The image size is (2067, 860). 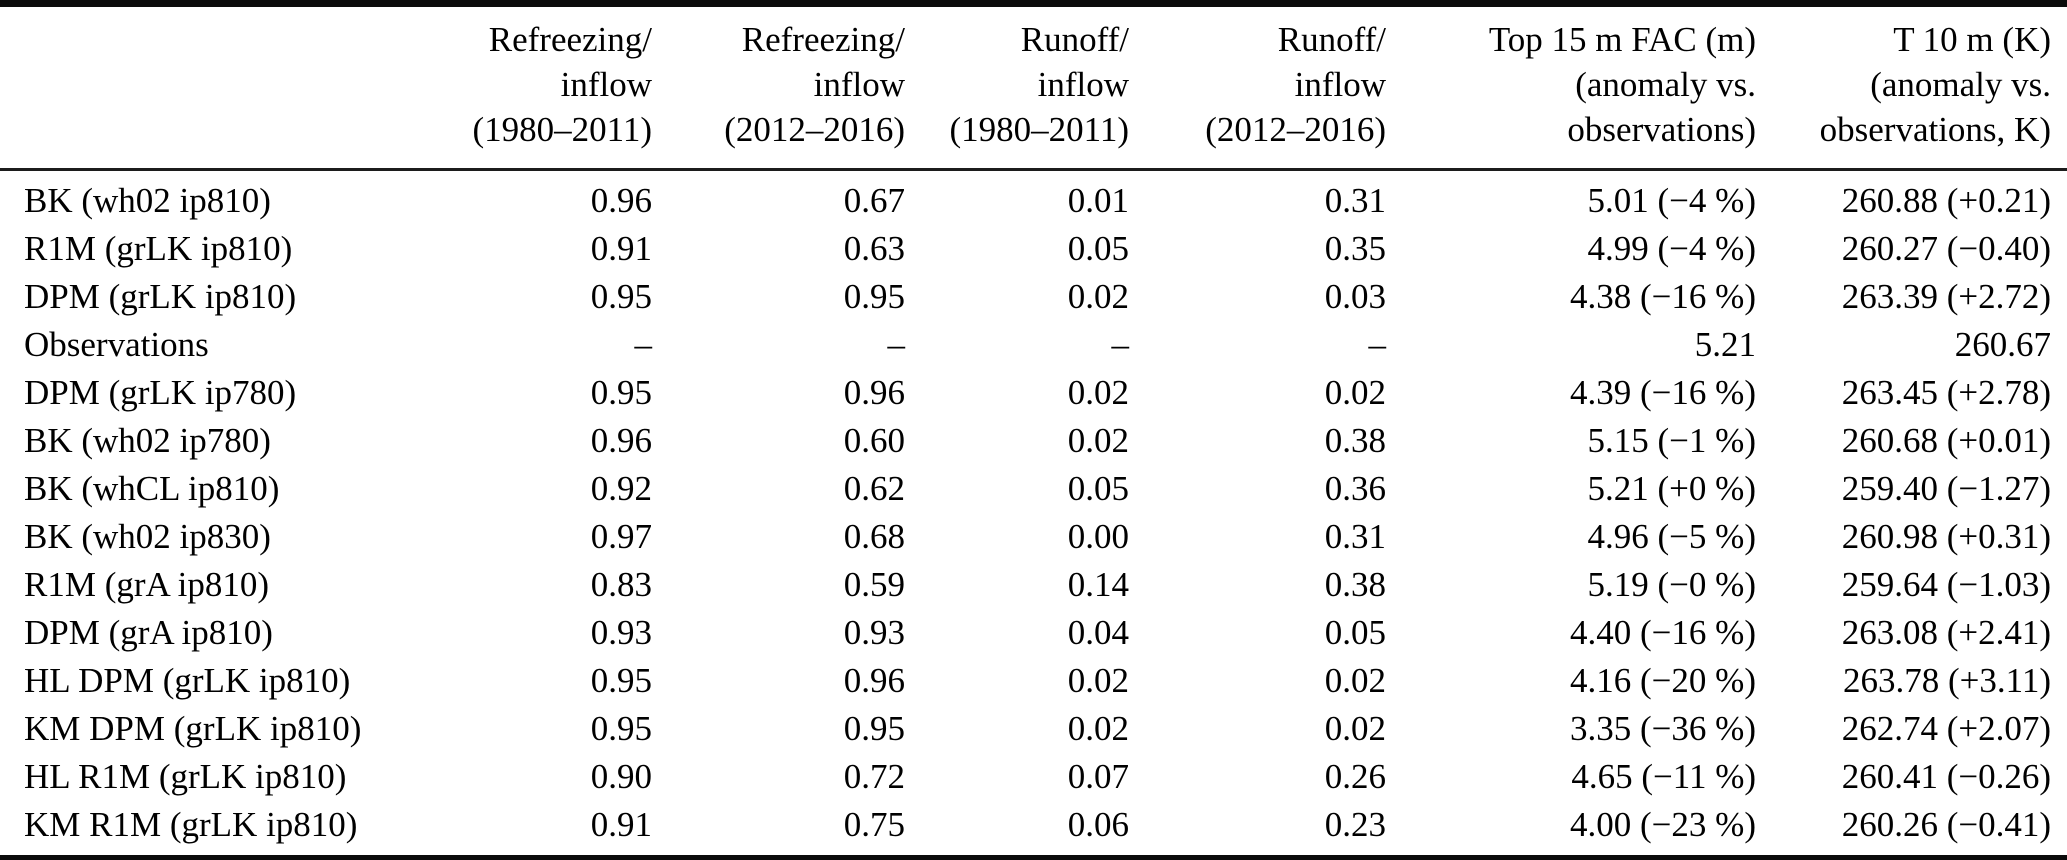 I want to click on table-cell: 0.36, so click(x=1355, y=488).